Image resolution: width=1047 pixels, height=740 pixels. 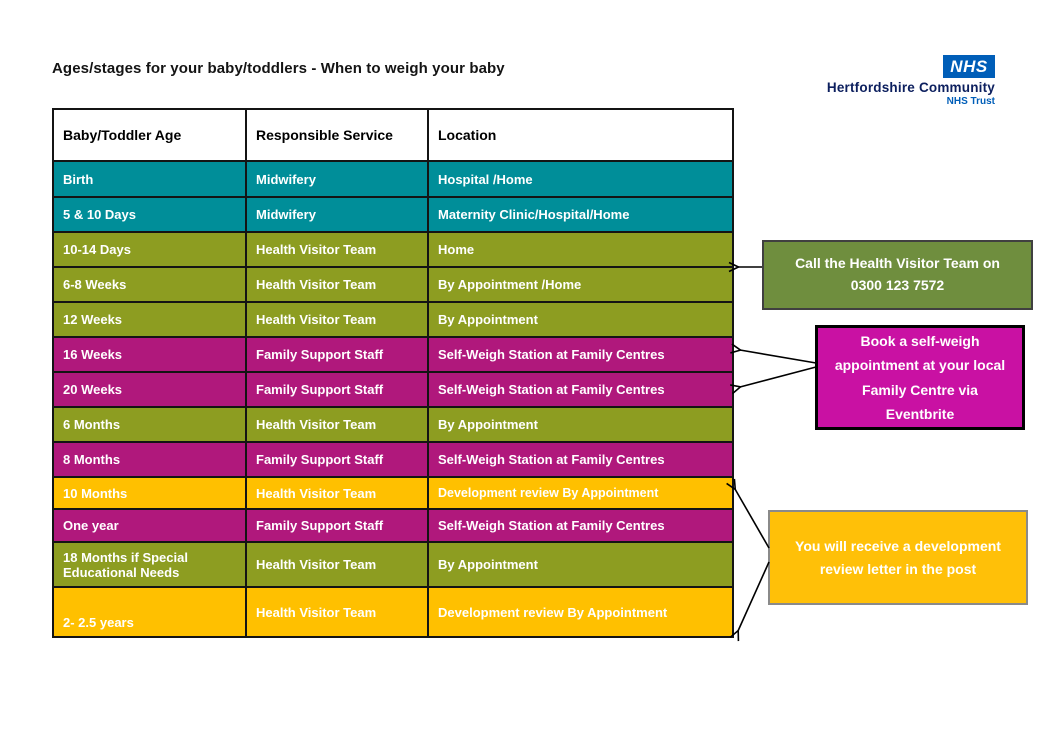 I want to click on cell-location: Hospital /Home, so click(x=580, y=179).